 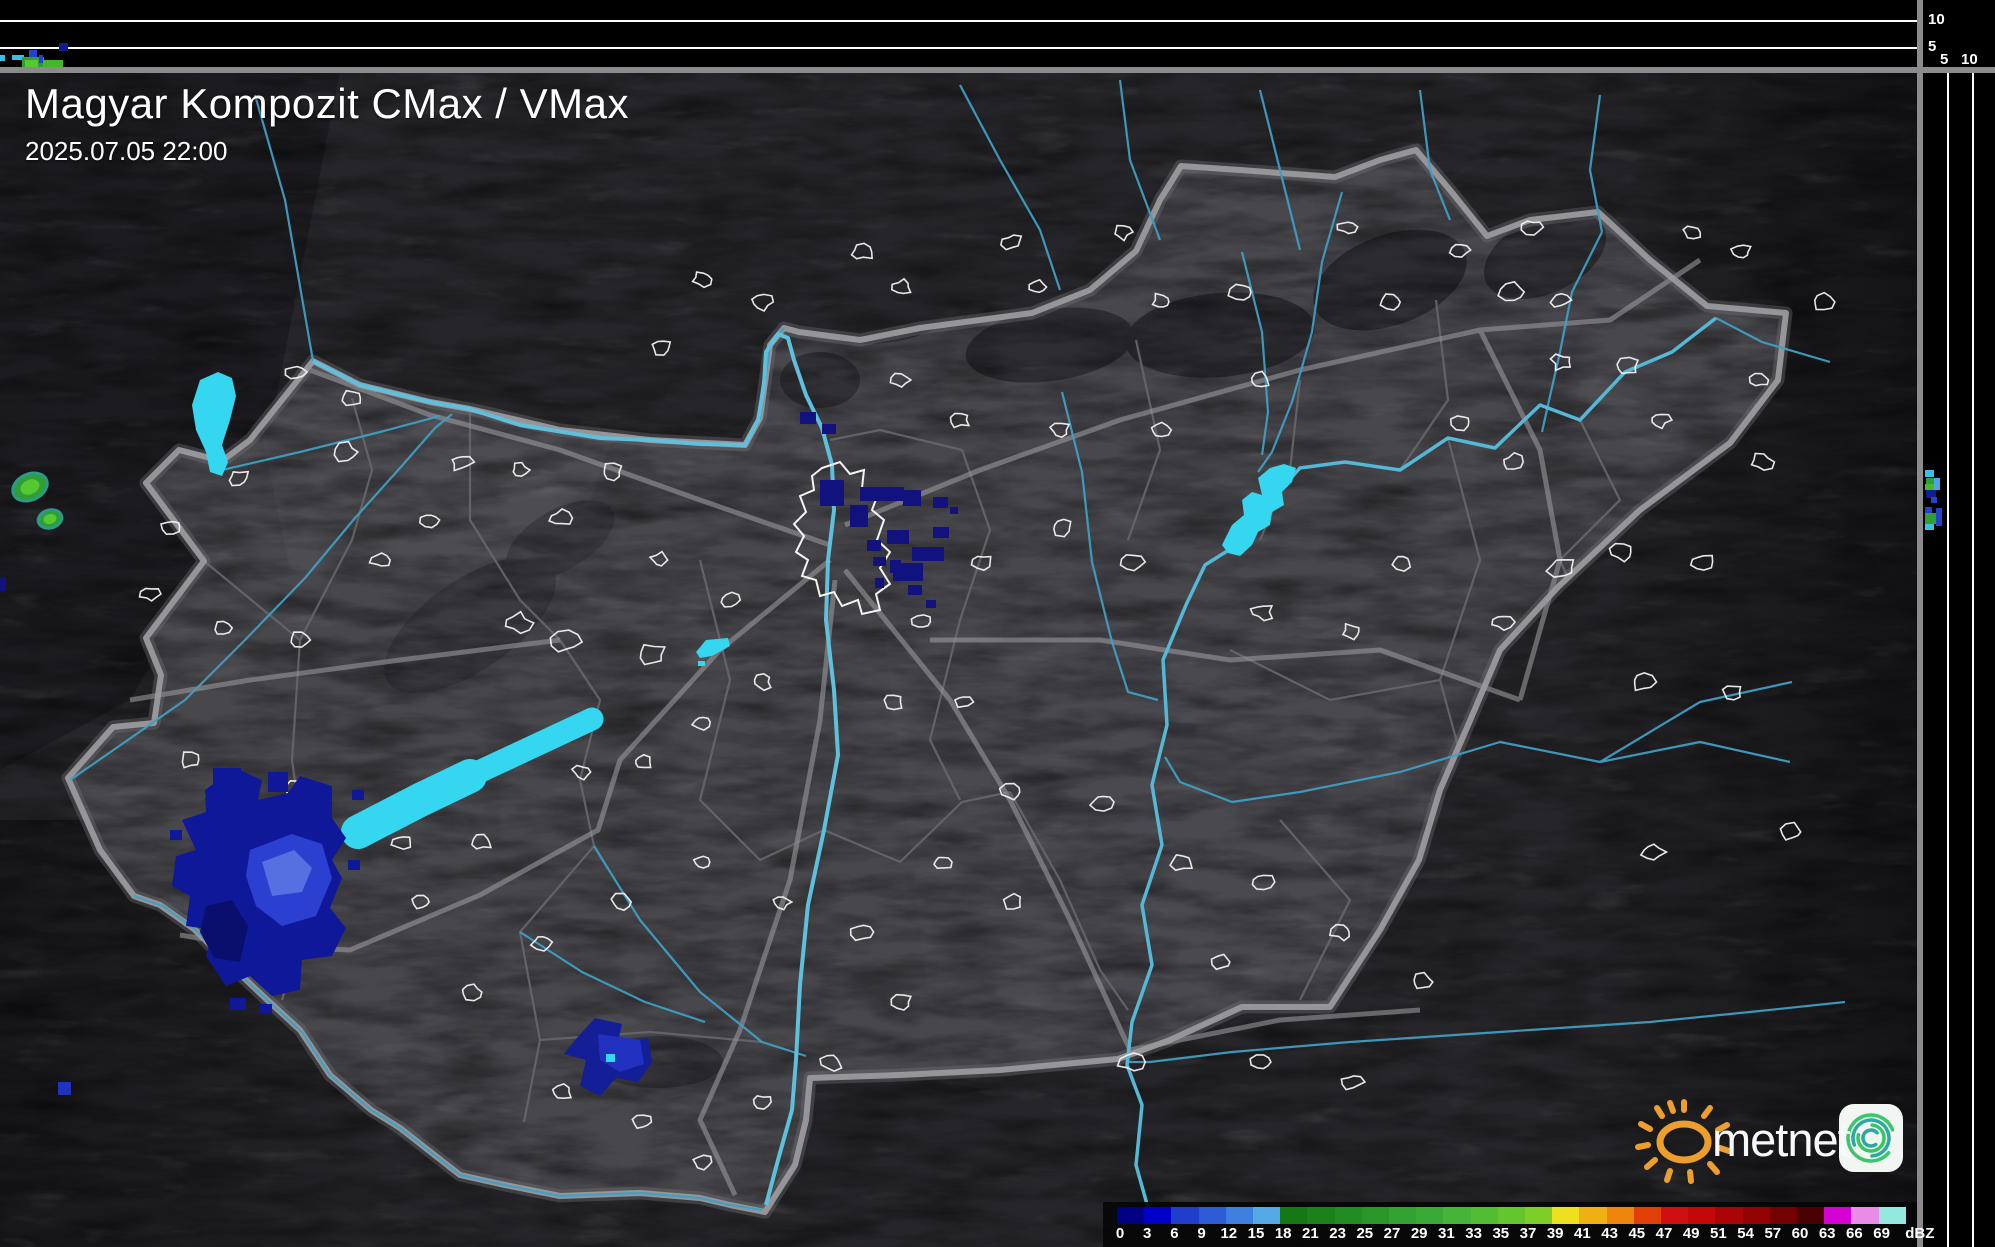 I want to click on colorbar-tick-label: 12, so click(x=1229, y=1233).